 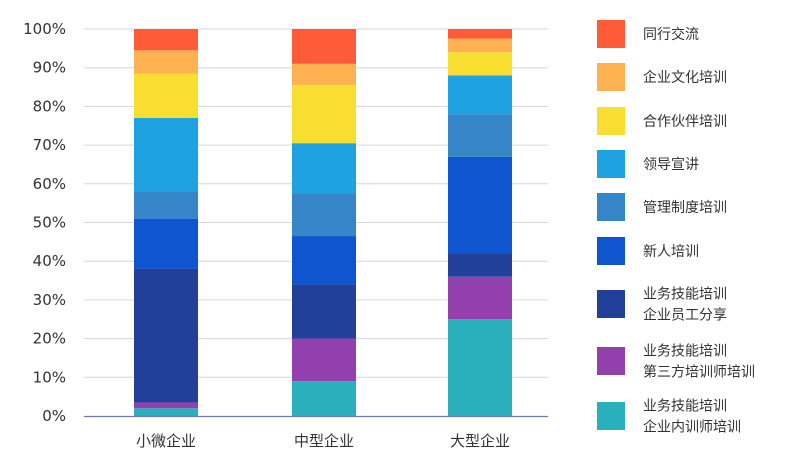 I want to click on y-tick-label: 0%, so click(x=54, y=416).